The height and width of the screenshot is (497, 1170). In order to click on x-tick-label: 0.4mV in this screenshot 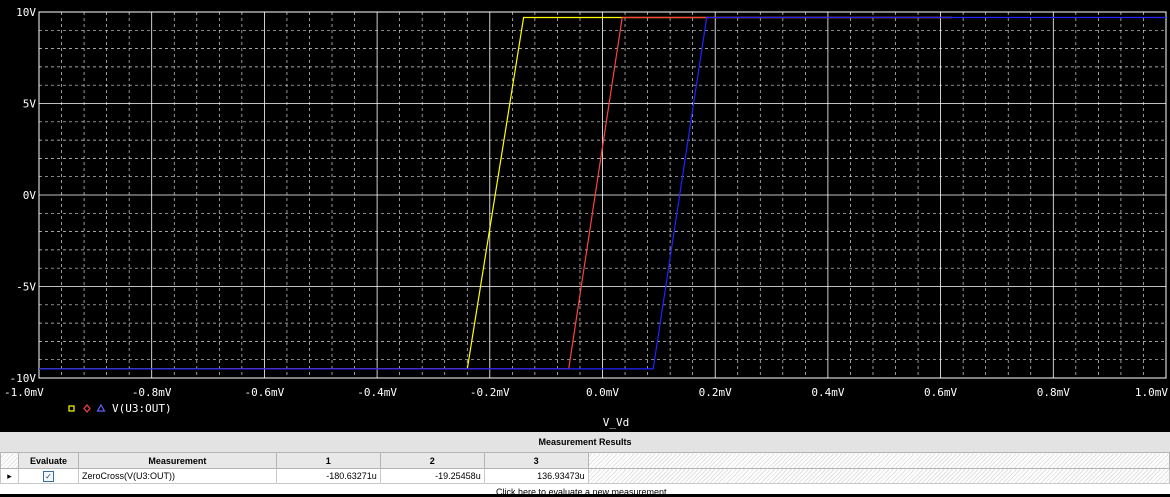, I will do `click(827, 392)`.